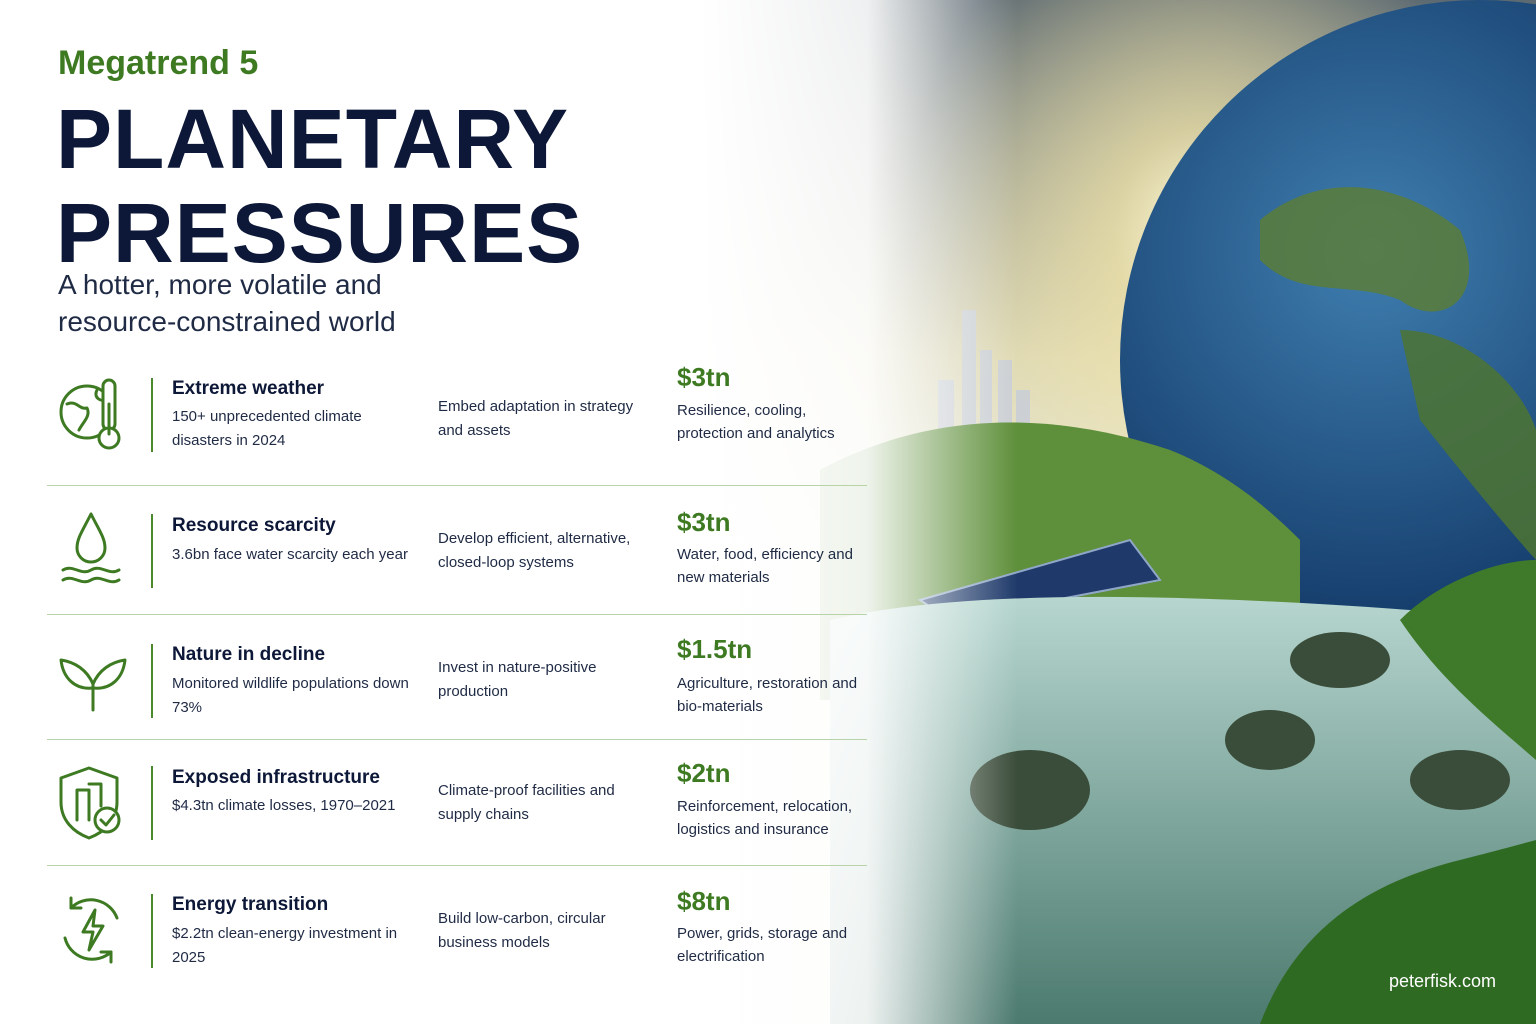  I want to click on row-title: Nature in decline, so click(249, 654).